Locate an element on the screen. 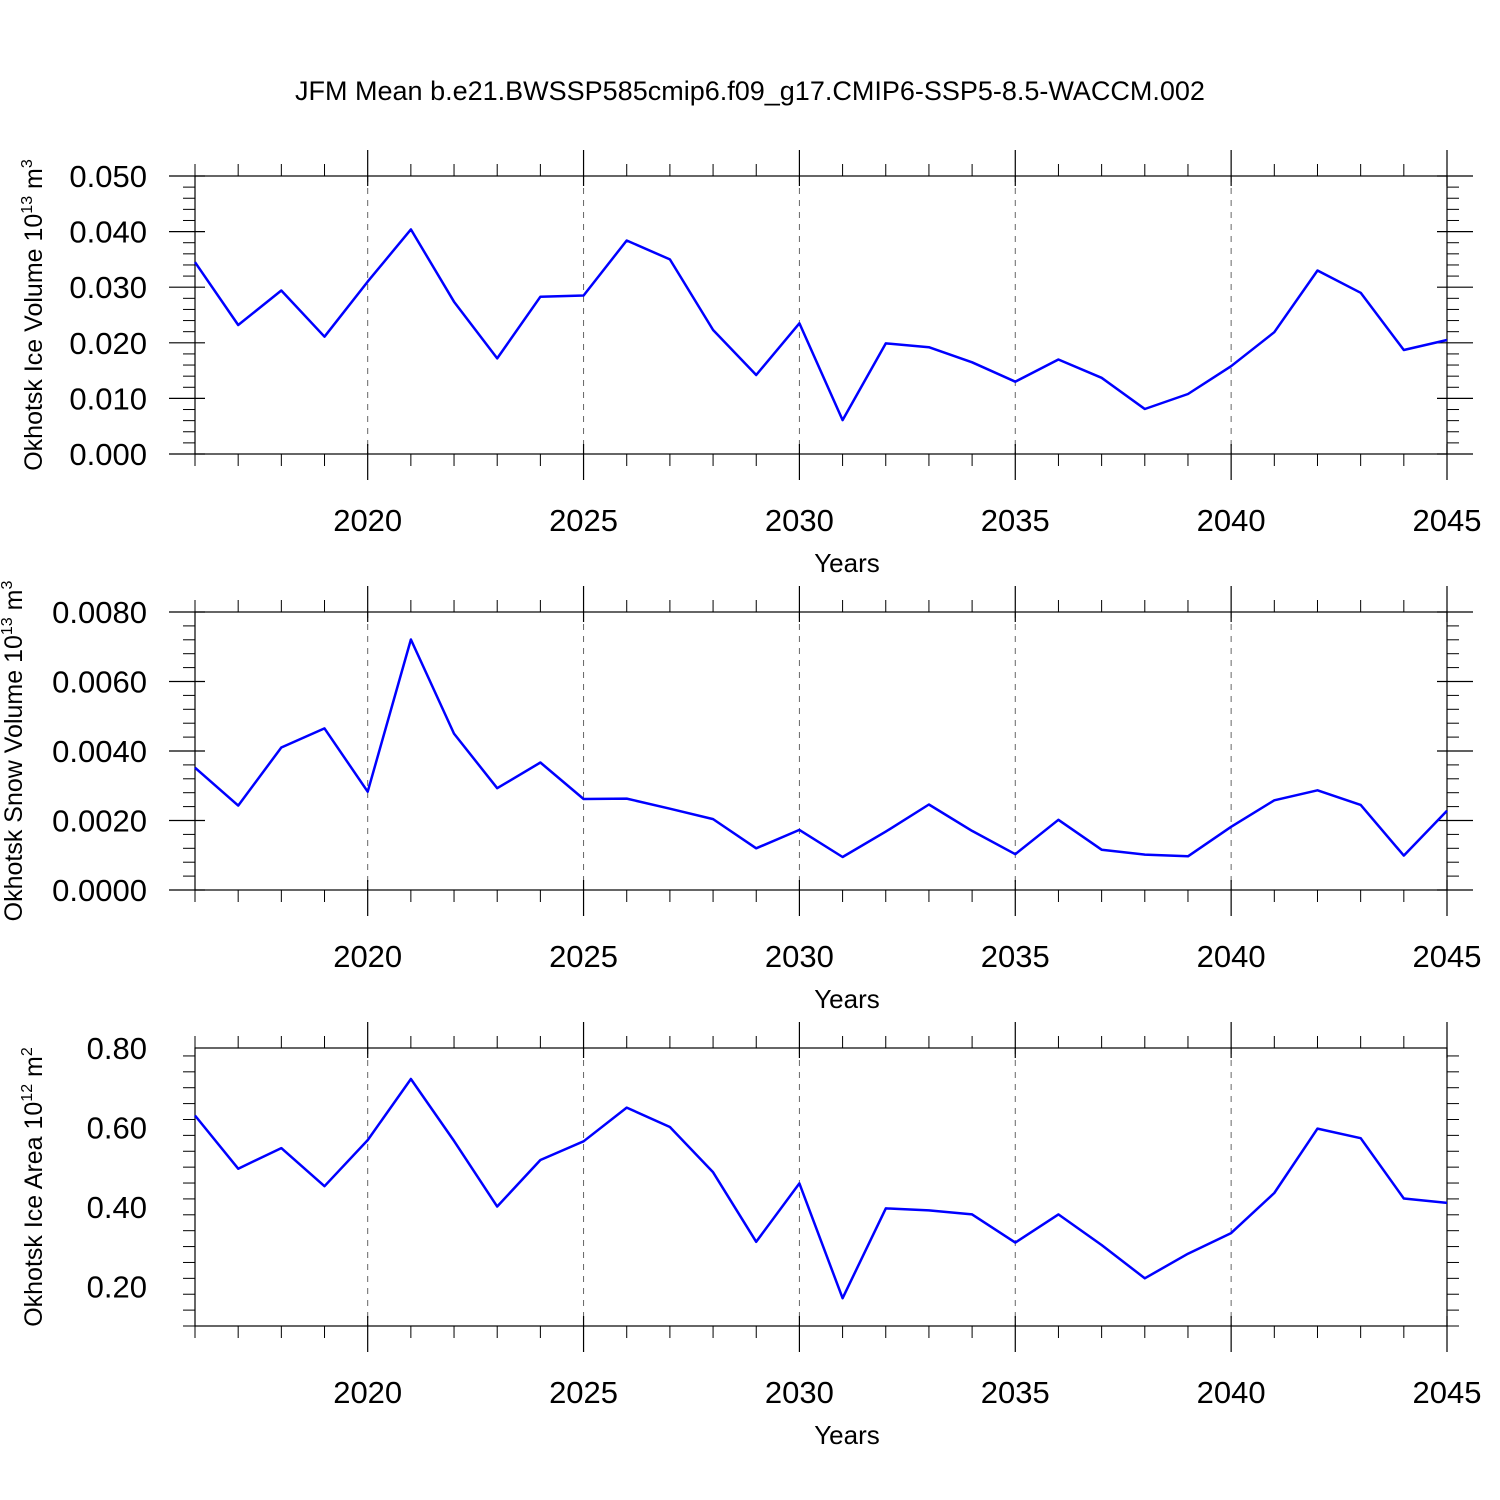 The height and width of the screenshot is (1500, 1500). y-axis-label-text: Okhotsk Ice Volume 10 is located at coordinates (34, 342).